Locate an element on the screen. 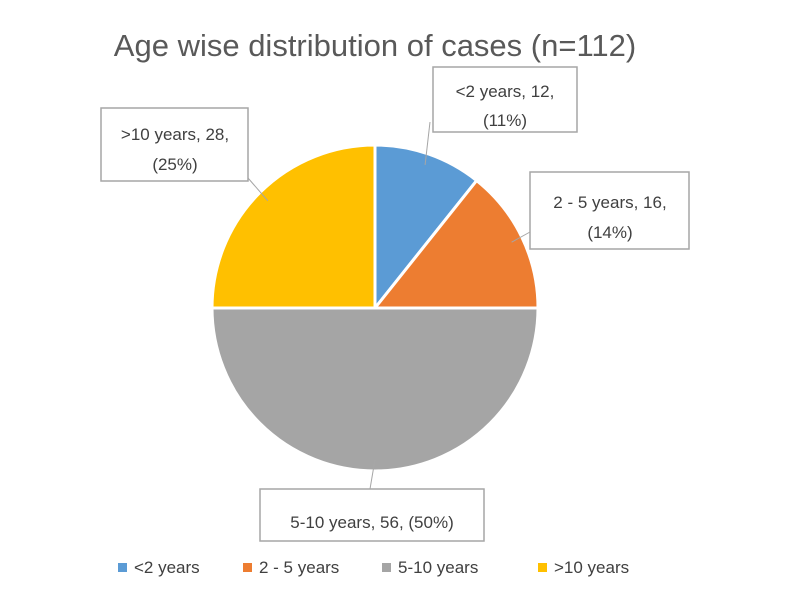 The width and height of the screenshot is (800, 608). data-label-percent-10-years: (25%) is located at coordinates (174, 164).